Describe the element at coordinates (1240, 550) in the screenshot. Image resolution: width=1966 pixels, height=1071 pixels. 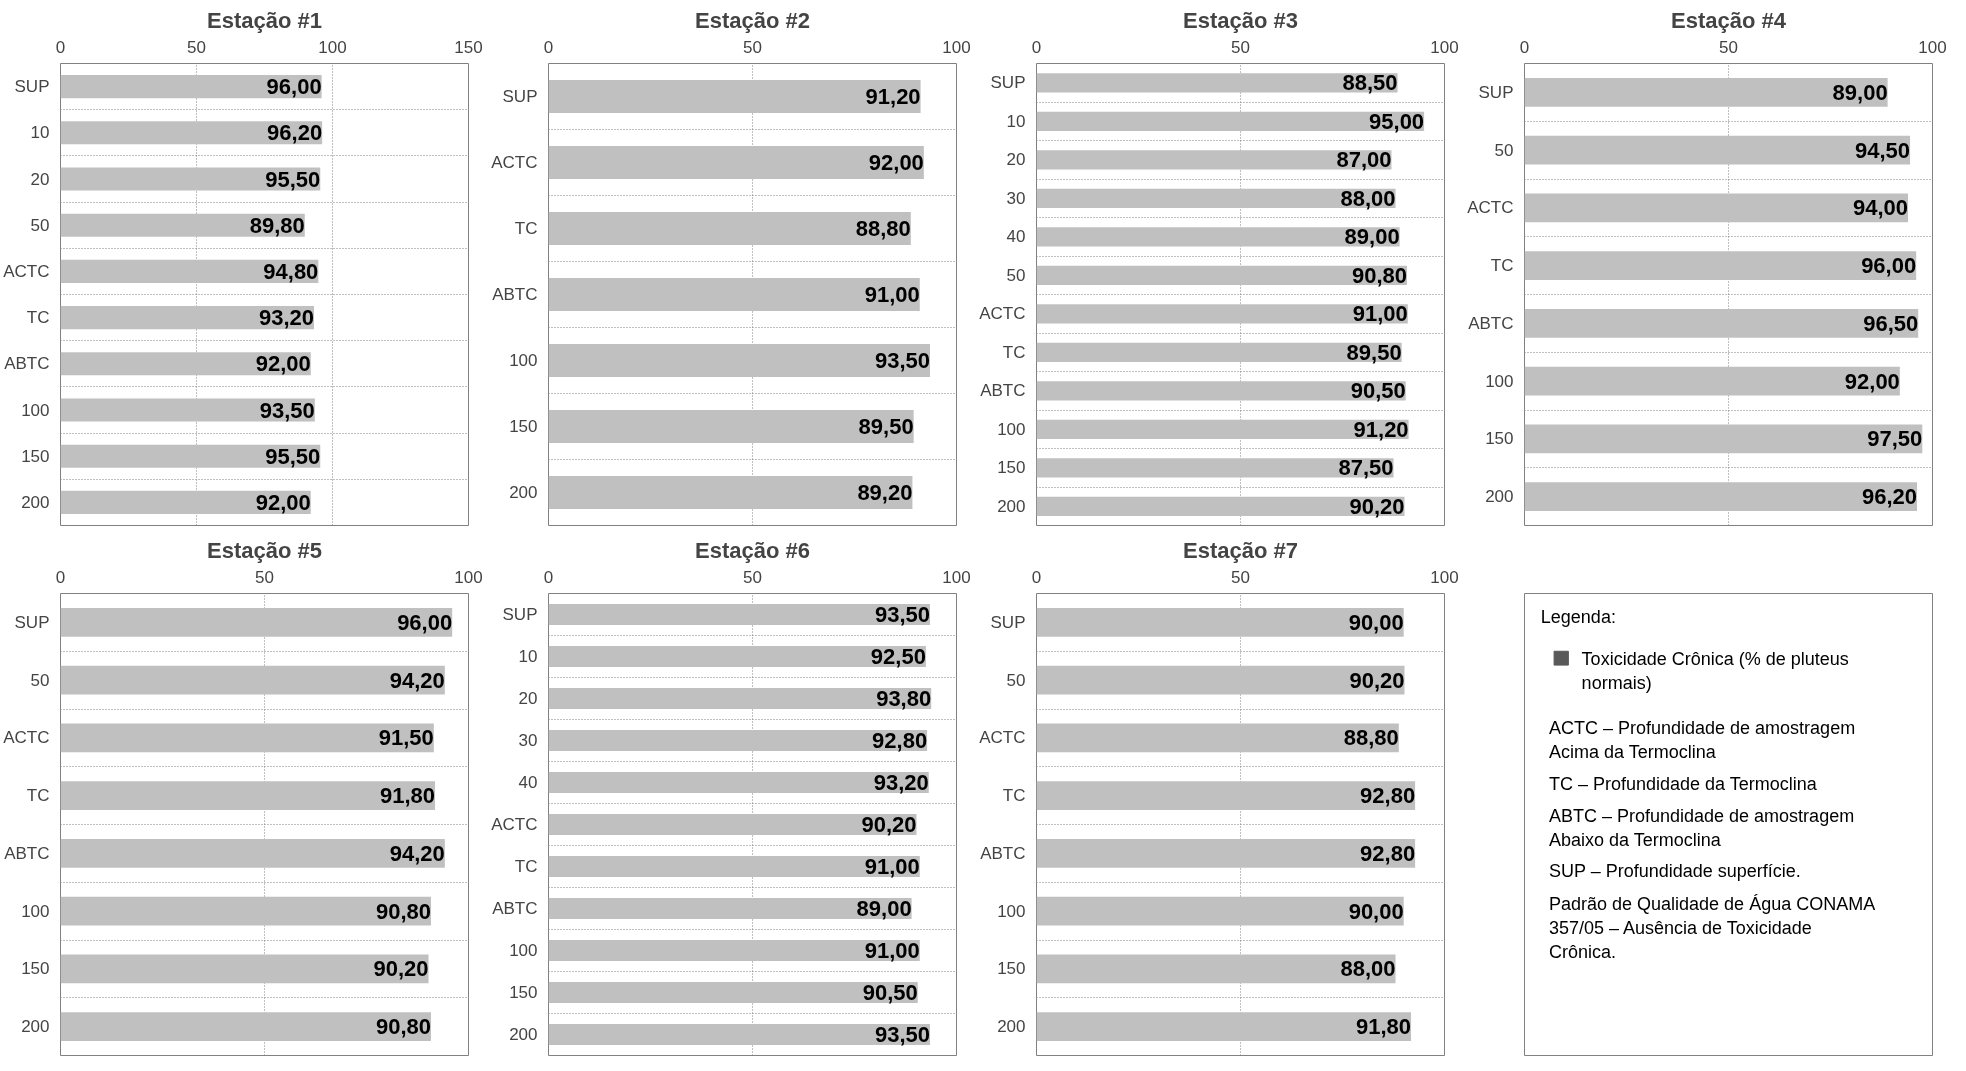
I see `chart-title: Estação #7` at that location.